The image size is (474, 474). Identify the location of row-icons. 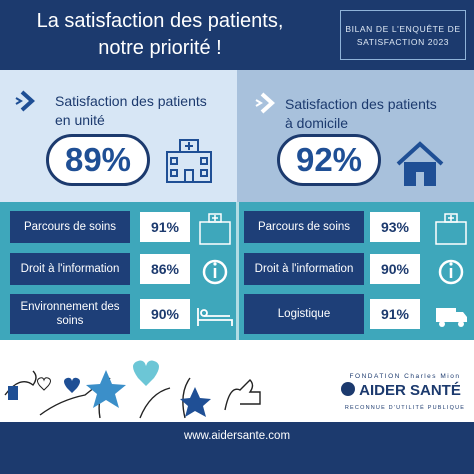
(332, 270).